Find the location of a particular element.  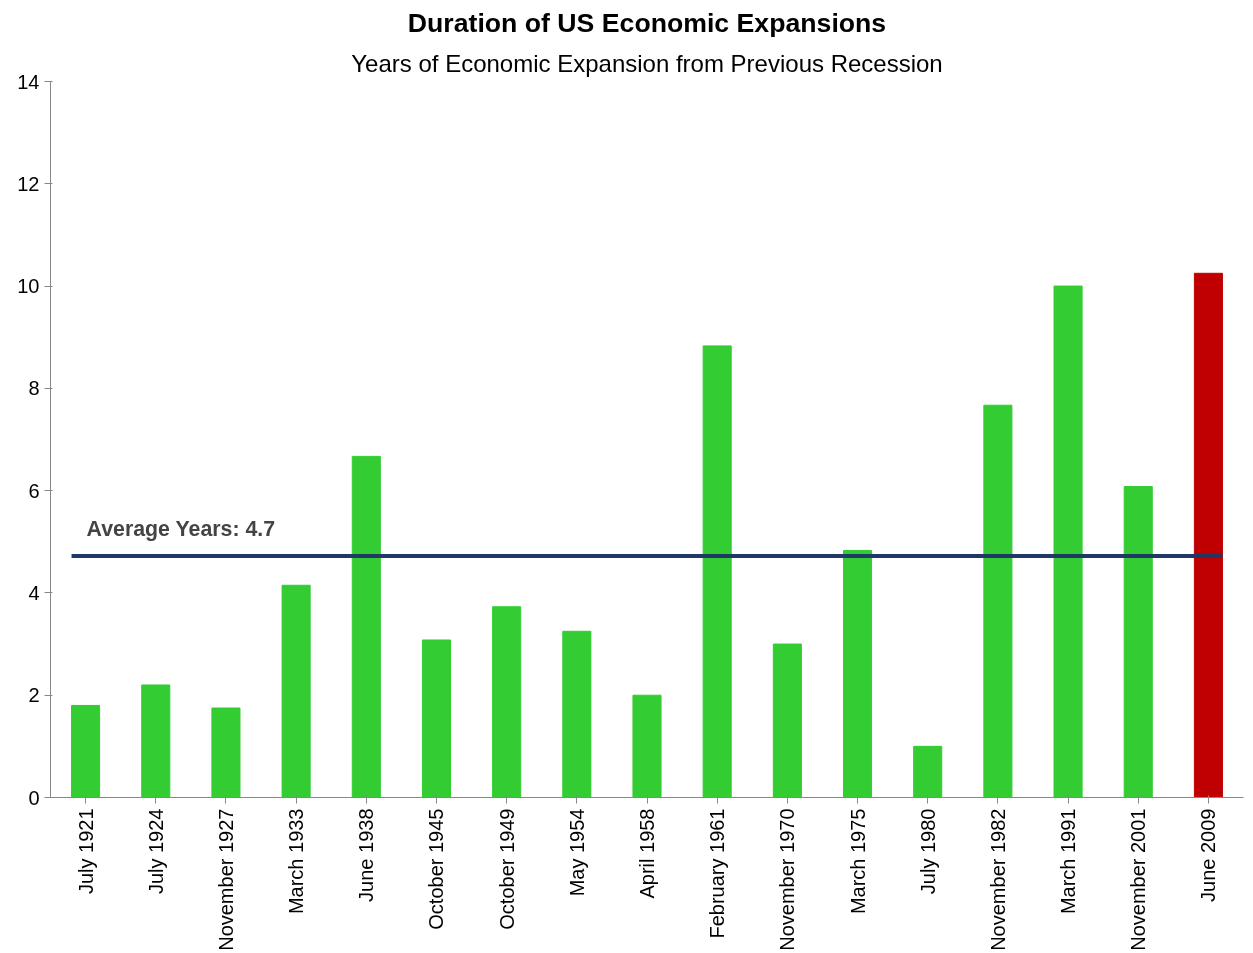

x-tick-label: March 1991 is located at coordinates (1068, 861).